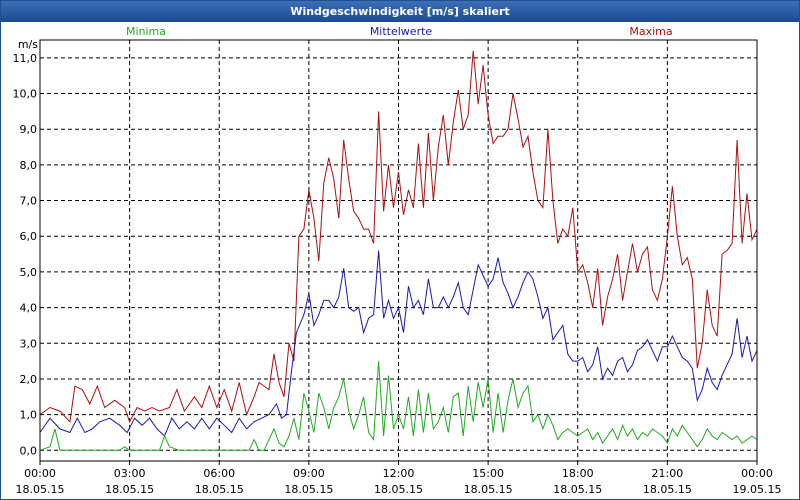 The image size is (800, 500). I want to click on y-tick-label: 8,0, so click(29, 165).